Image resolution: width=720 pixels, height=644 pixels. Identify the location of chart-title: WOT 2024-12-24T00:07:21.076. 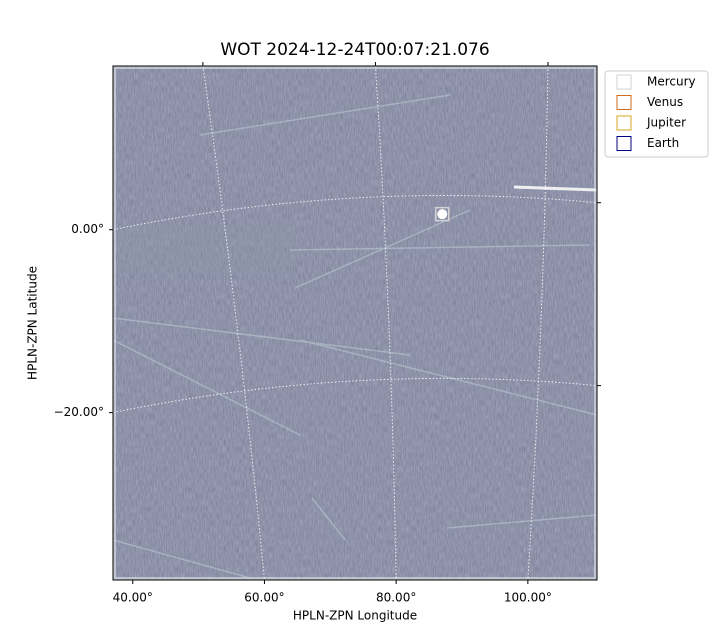
(354, 50).